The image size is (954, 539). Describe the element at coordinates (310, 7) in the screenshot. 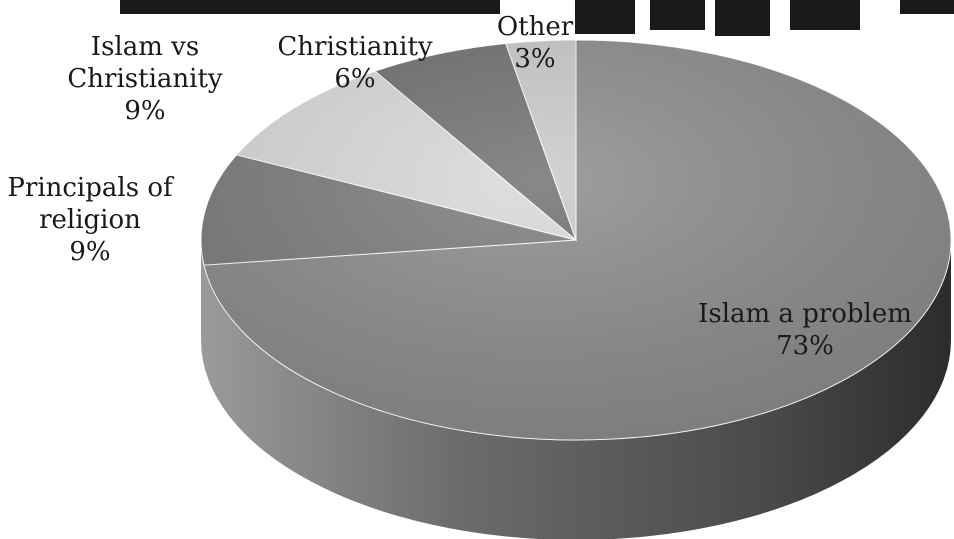

I see `title-fragment-left` at that location.